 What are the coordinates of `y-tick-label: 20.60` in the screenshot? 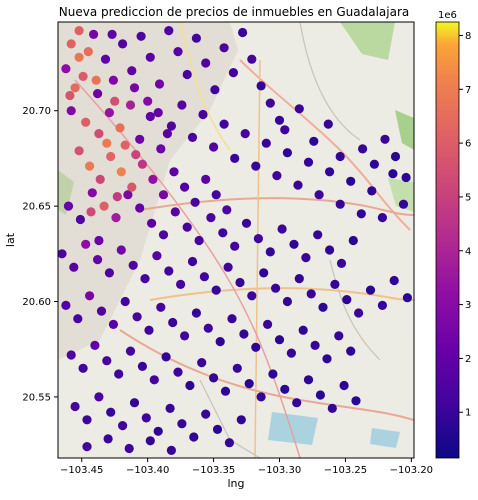 It's located at (36, 302).